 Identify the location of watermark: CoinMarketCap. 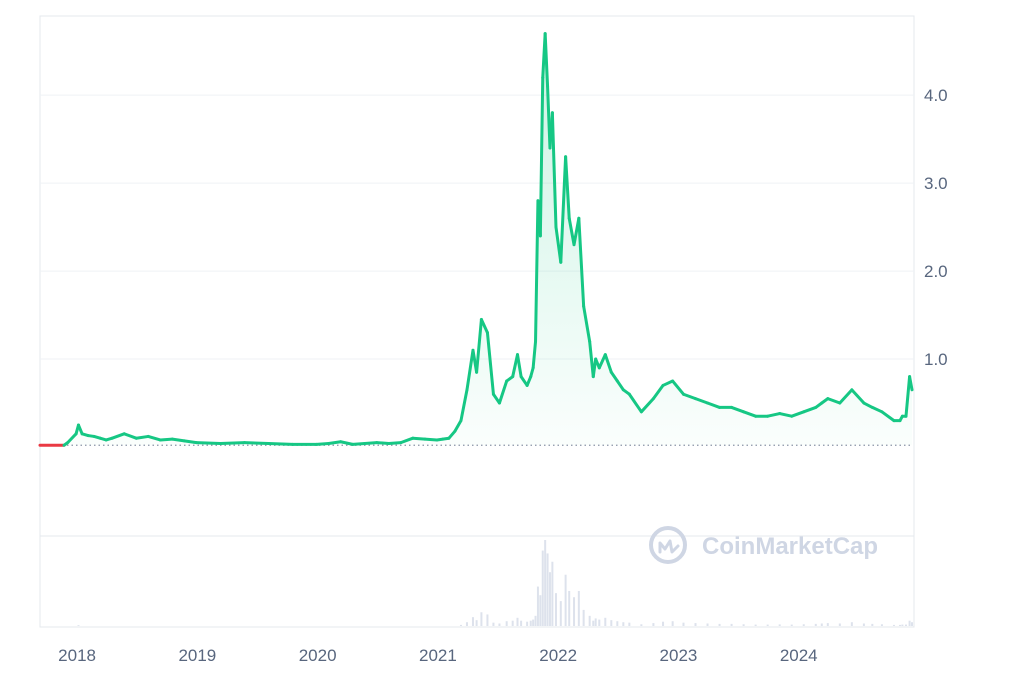
(763, 545).